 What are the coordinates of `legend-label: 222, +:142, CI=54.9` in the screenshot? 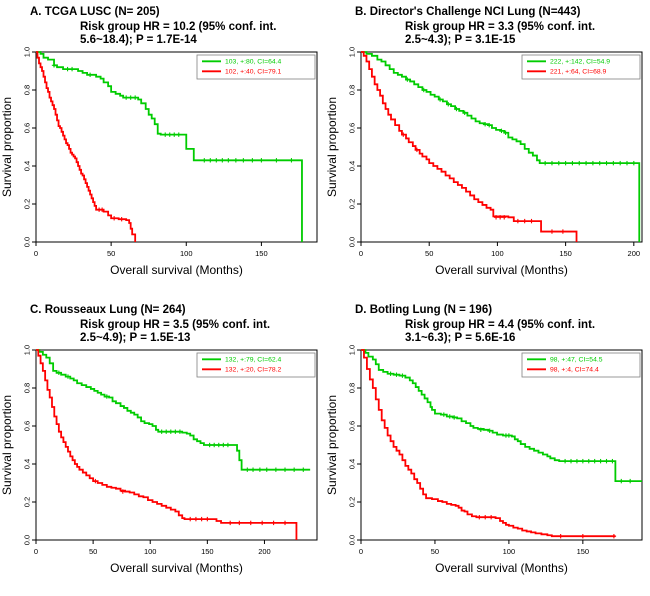 It's located at (580, 62).